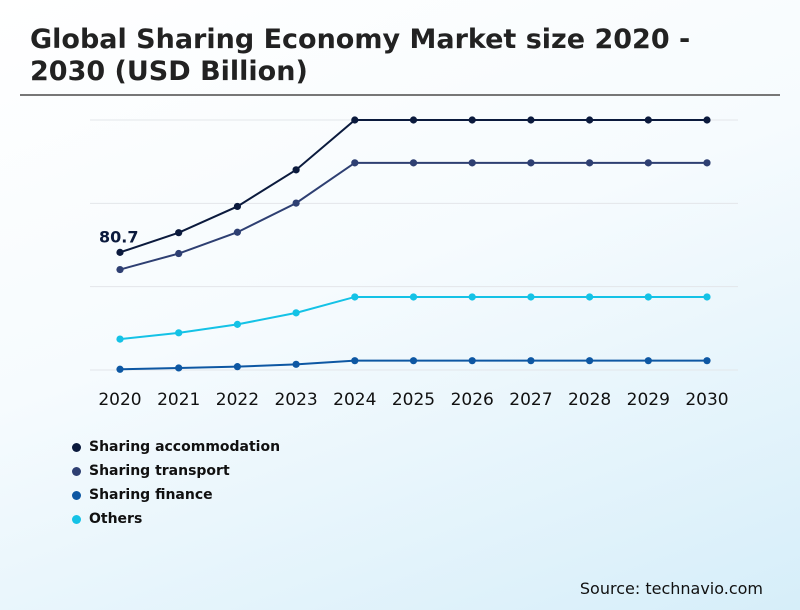 This screenshot has width=800, height=610. What do you see at coordinates (151, 495) in the screenshot?
I see `legend-label: Sharing finance` at bounding box center [151, 495].